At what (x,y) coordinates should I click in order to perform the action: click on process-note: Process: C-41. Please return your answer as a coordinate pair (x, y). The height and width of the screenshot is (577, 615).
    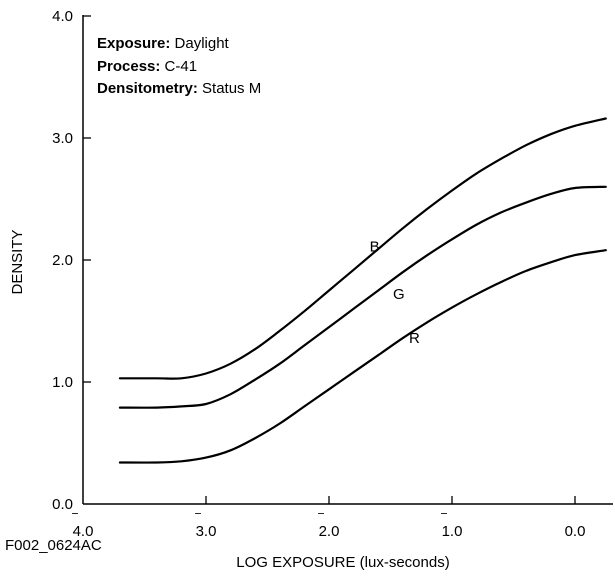
    Looking at the image, I should click on (147, 66).